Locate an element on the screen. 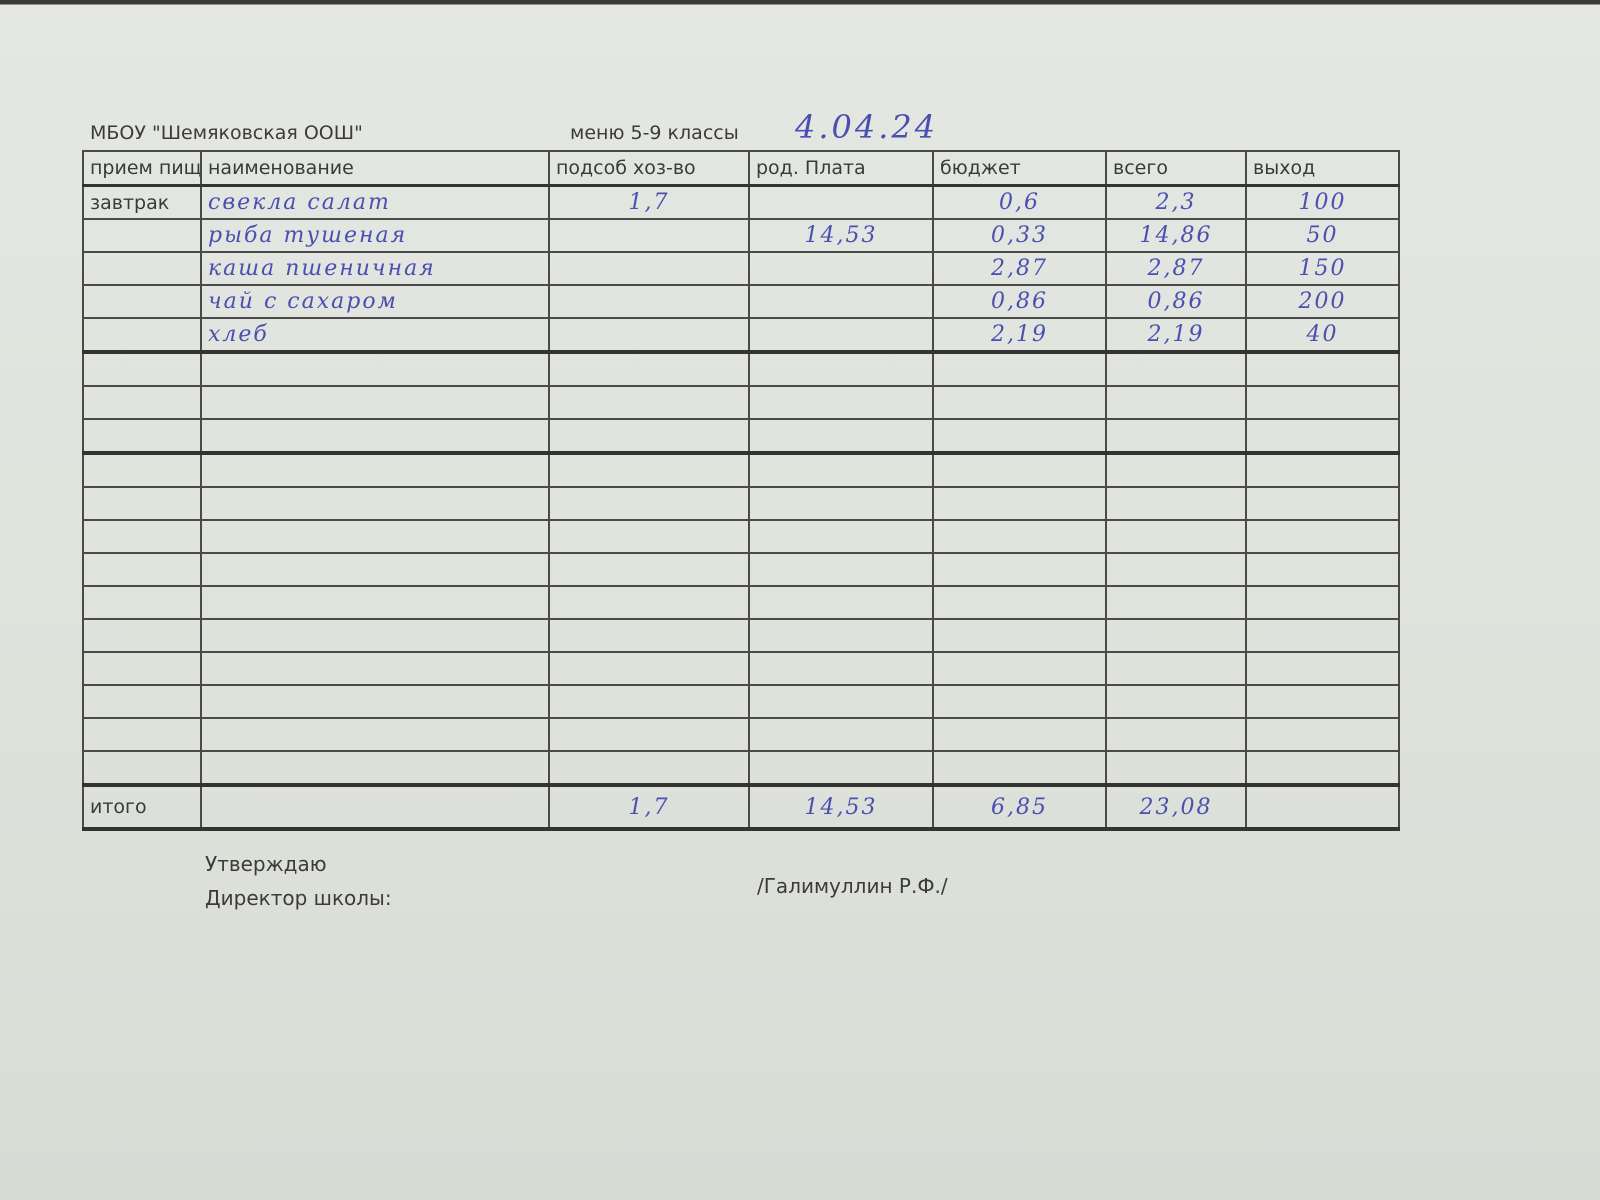 The width and height of the screenshot is (1600, 1200). value-total: 14,86 is located at coordinates (1176, 235).